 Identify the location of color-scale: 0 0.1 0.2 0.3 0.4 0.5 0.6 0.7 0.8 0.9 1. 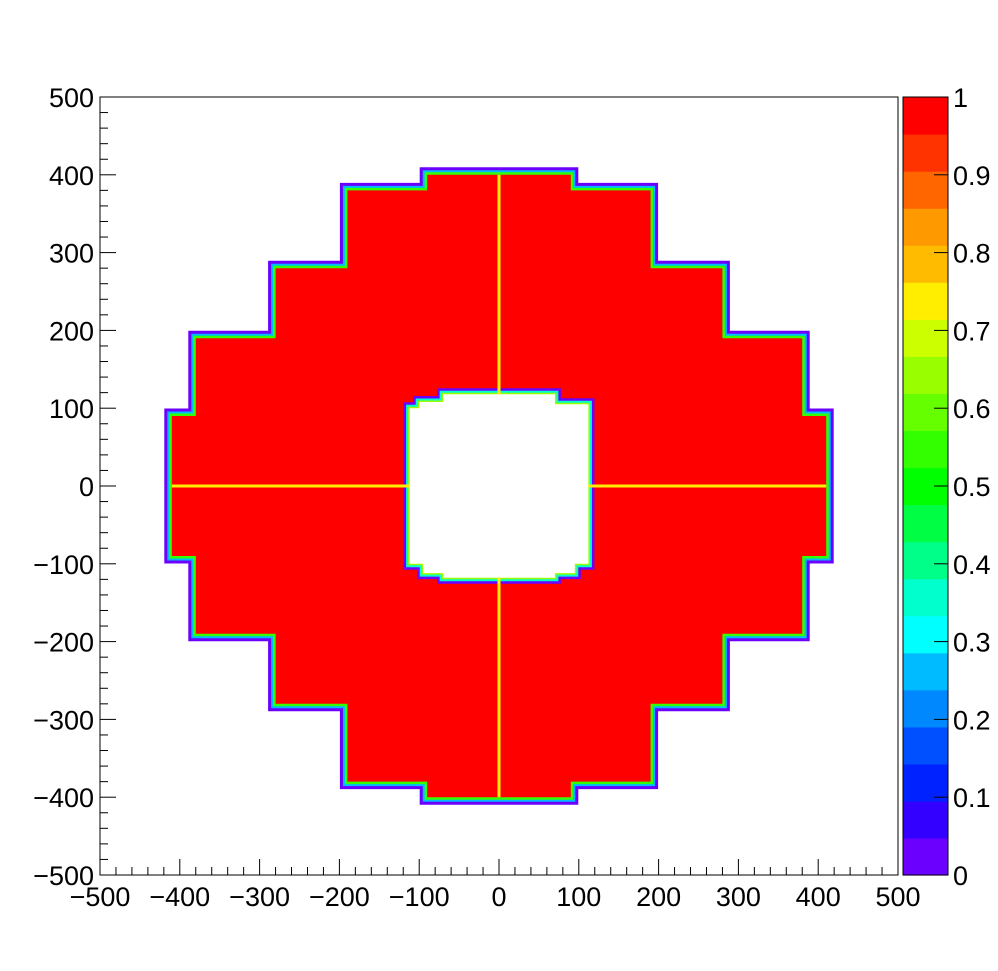
(946, 487).